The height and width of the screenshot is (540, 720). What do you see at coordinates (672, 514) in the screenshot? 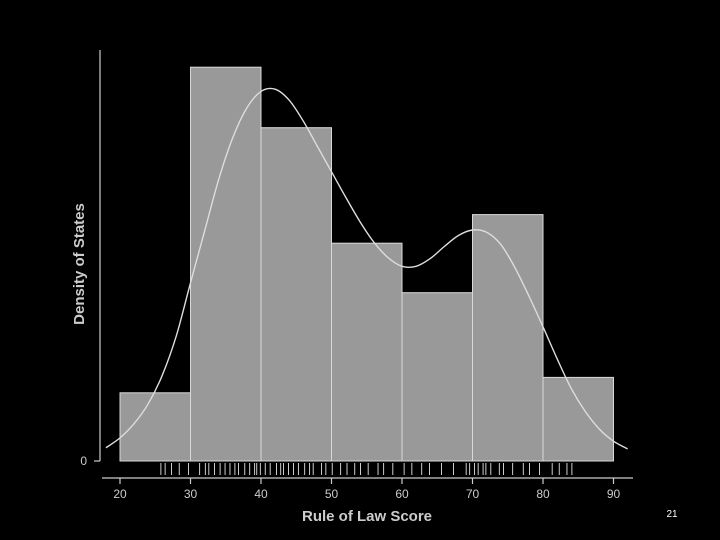
I see `slide-number: 21` at bounding box center [672, 514].